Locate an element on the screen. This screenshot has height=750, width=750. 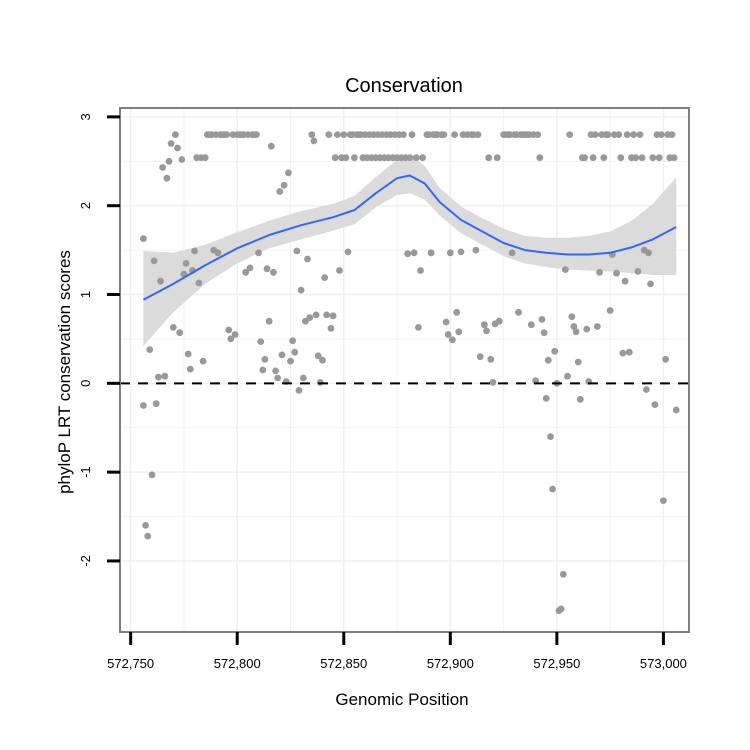
smooth-line-layer is located at coordinates (409, 237).